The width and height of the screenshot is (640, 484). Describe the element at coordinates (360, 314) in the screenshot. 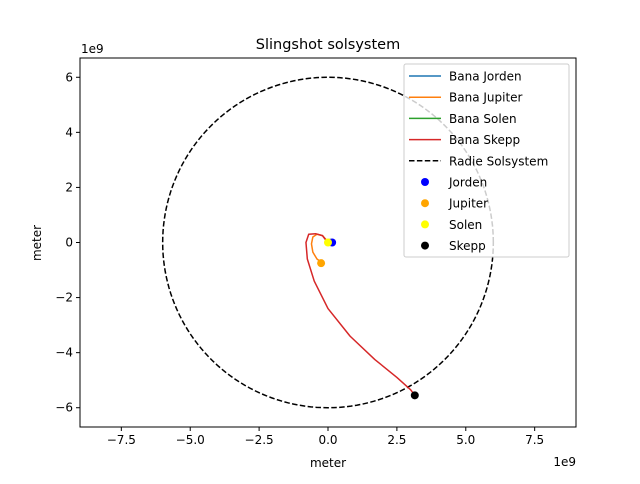

I see `series-bana-skepp` at that location.